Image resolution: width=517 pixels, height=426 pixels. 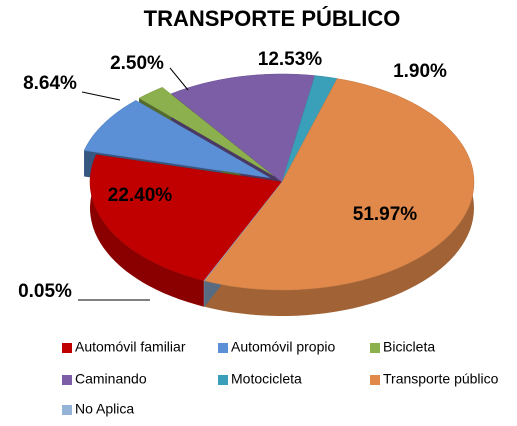 I want to click on value-label: 12.53%, so click(x=290, y=59).